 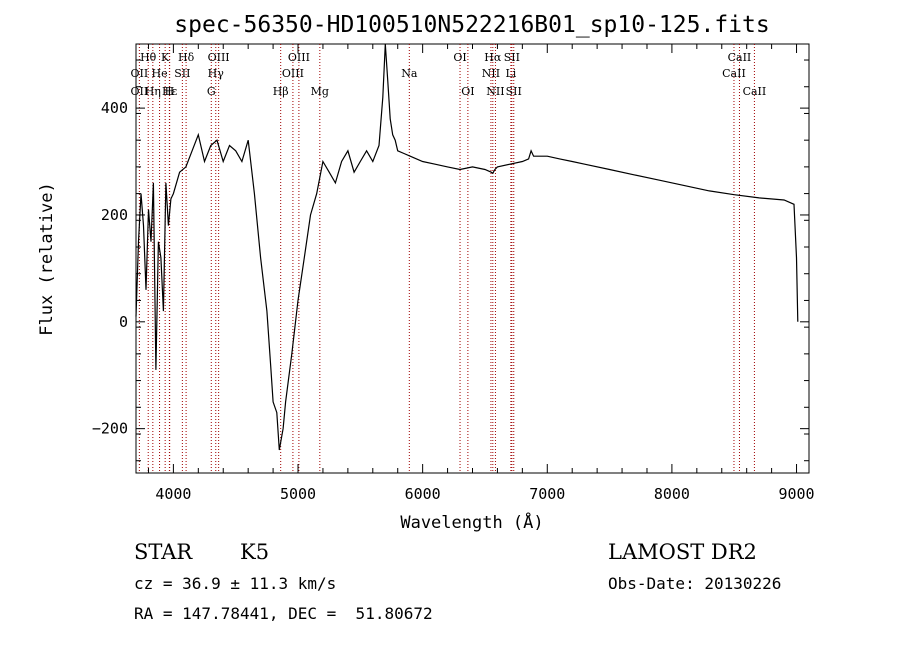 What do you see at coordinates (173, 494) in the screenshot?
I see `x-tick-label: 4000` at bounding box center [173, 494].